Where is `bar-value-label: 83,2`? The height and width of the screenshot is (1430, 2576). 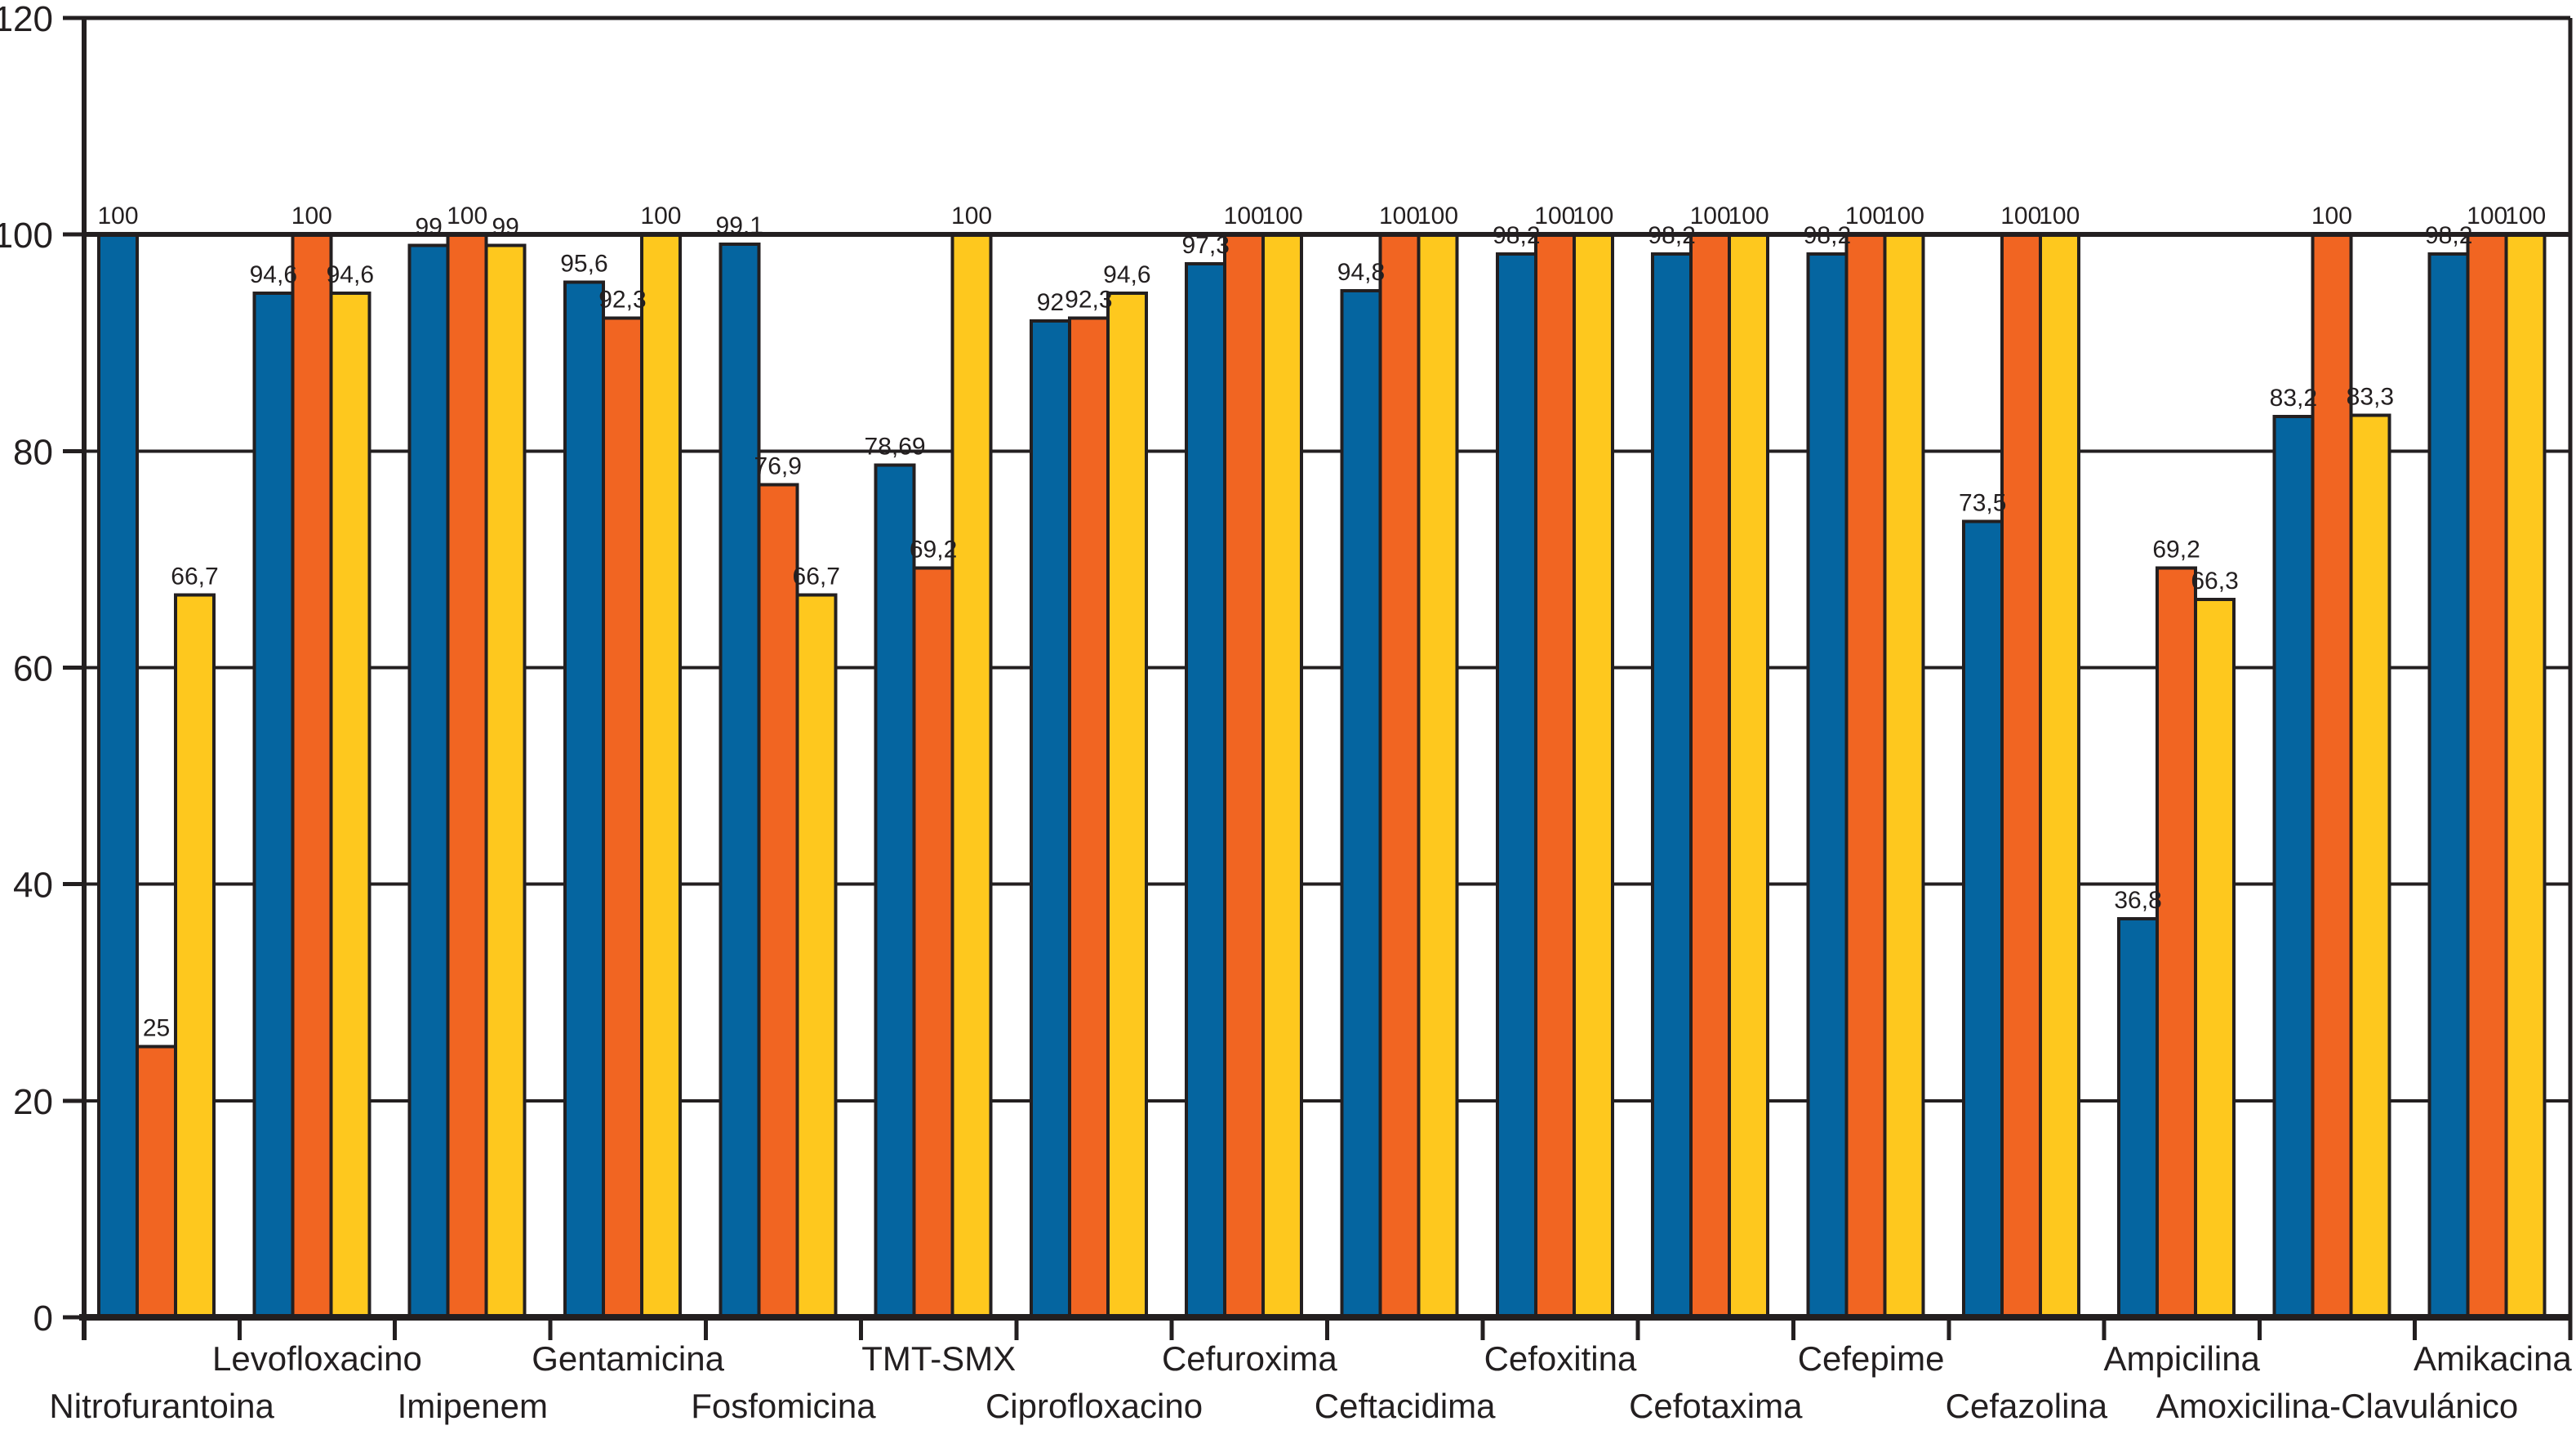
bar-value-label: 83,2 is located at coordinates (2293, 399).